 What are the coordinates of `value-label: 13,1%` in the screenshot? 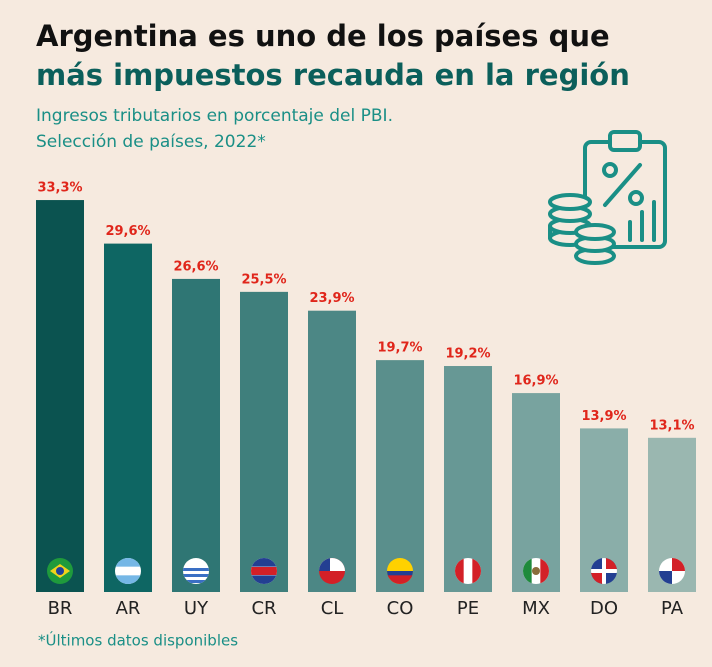 It's located at (671, 425).